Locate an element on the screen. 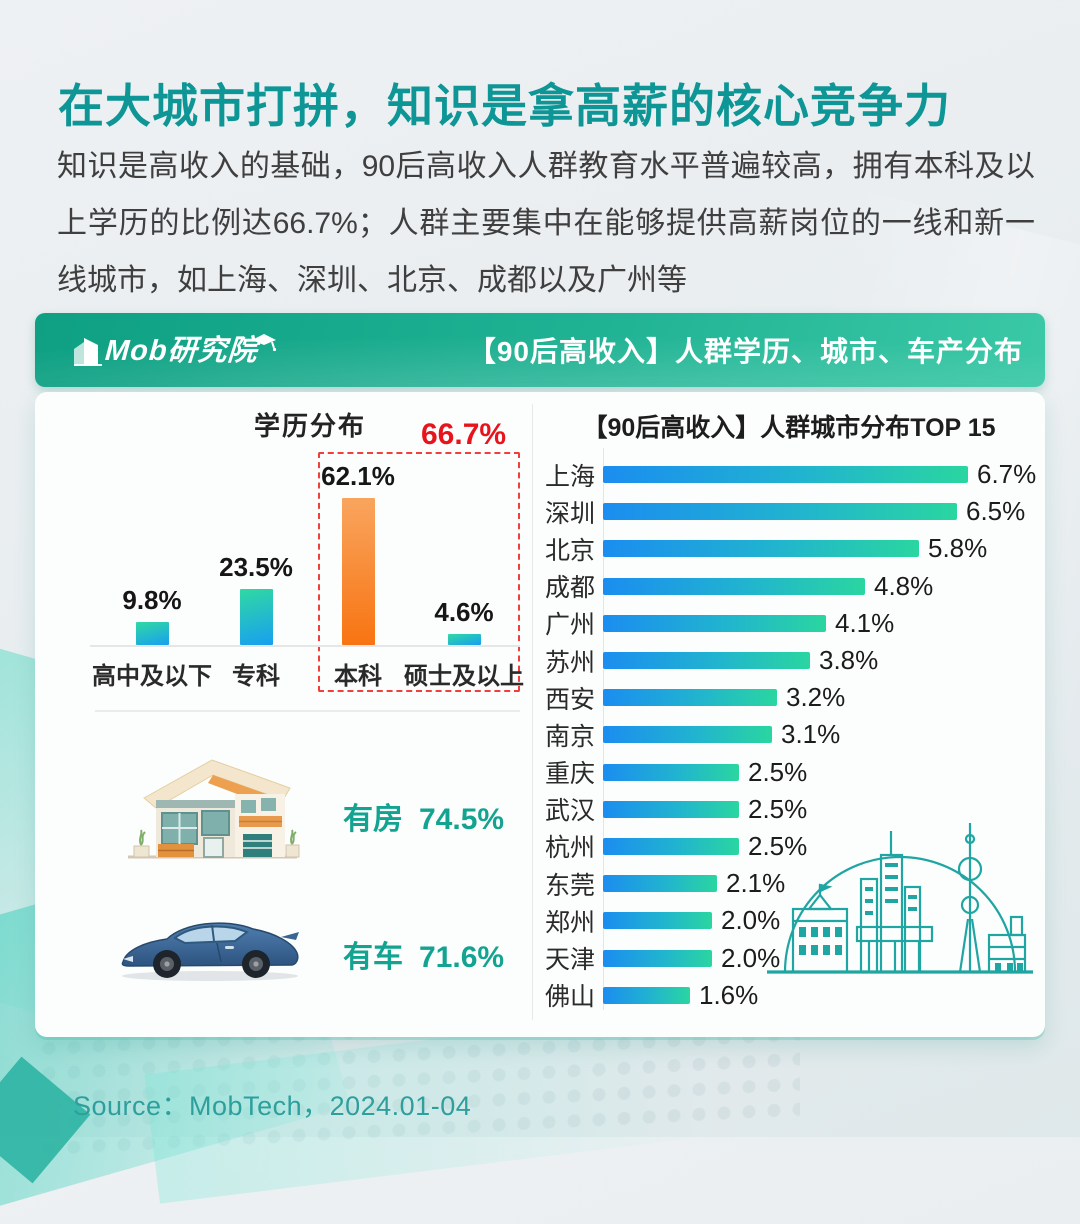 This screenshot has height=1224, width=1080. city-value: 4.1% is located at coordinates (865, 622).